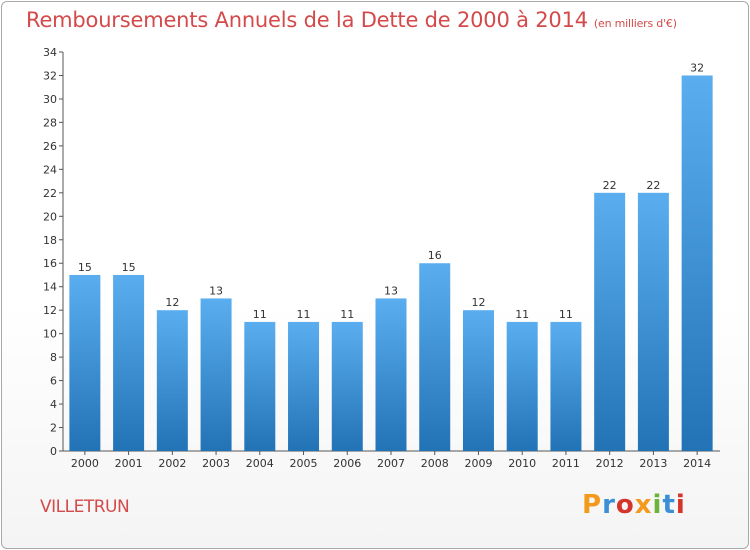 The width and height of the screenshot is (750, 550). Describe the element at coordinates (625, 505) in the screenshot. I see `logo-letter: o` at that location.